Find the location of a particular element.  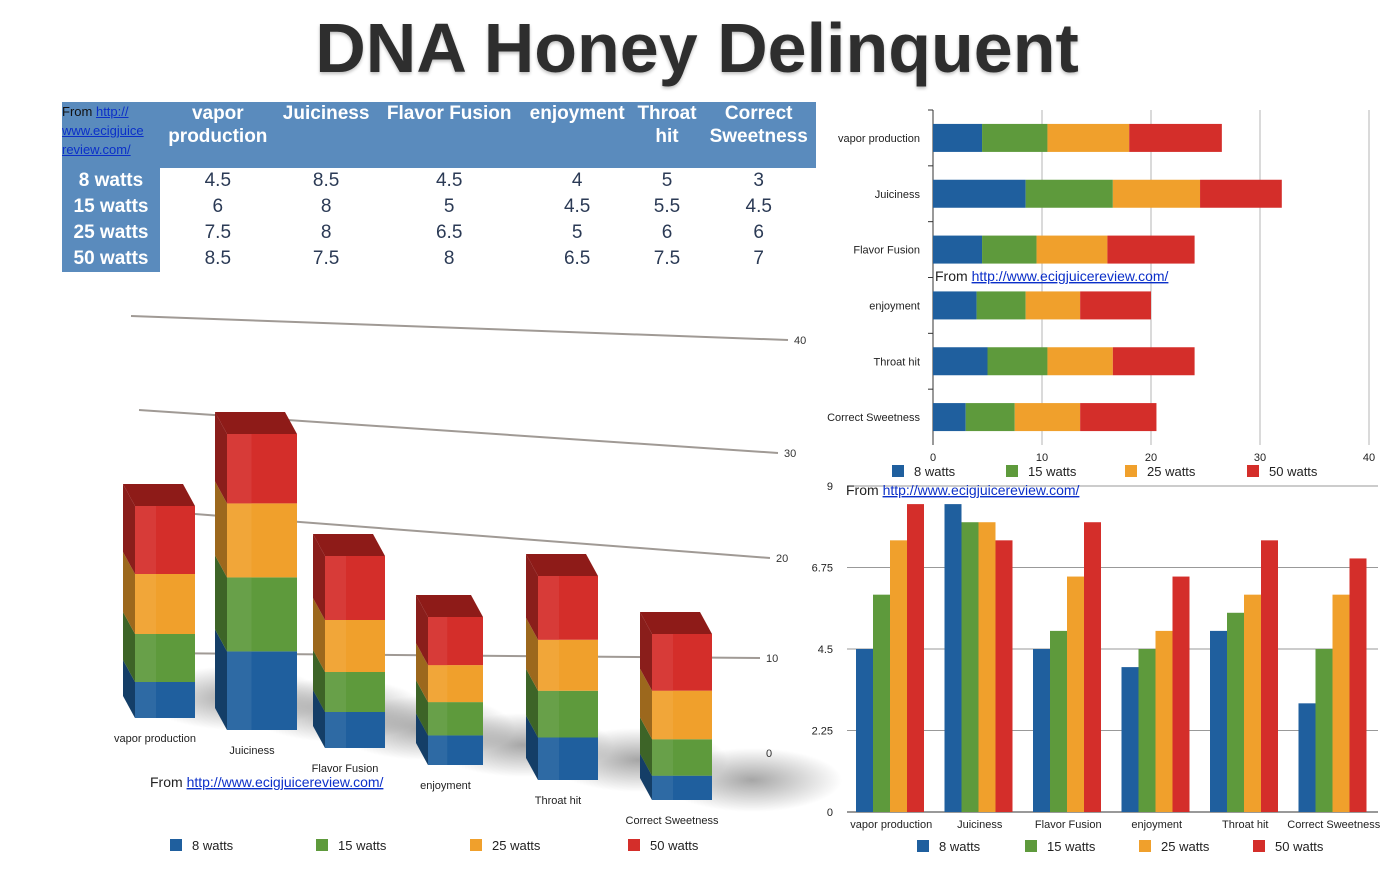

bar-side-vapor-production-50-watts is located at coordinates (129, 529).